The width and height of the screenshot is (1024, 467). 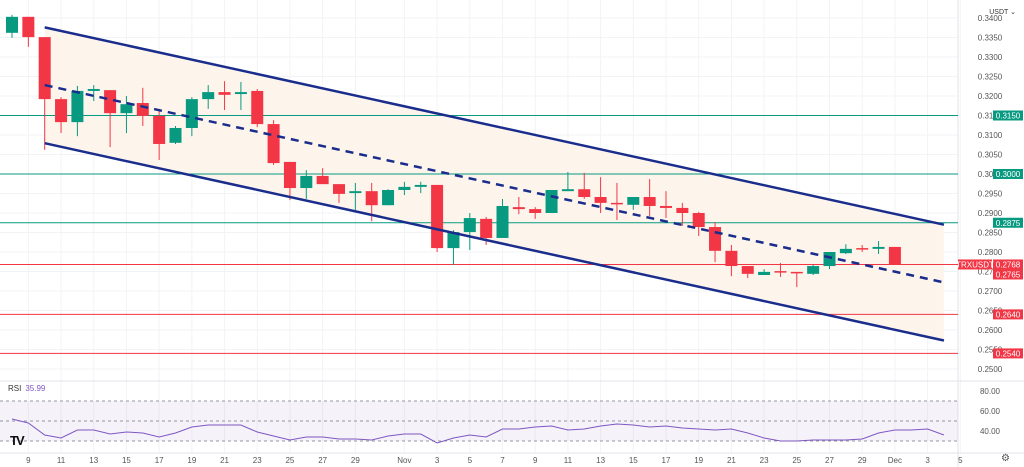 What do you see at coordinates (1008, 264) in the screenshot?
I see `last-price-label: 0.2768` at bounding box center [1008, 264].